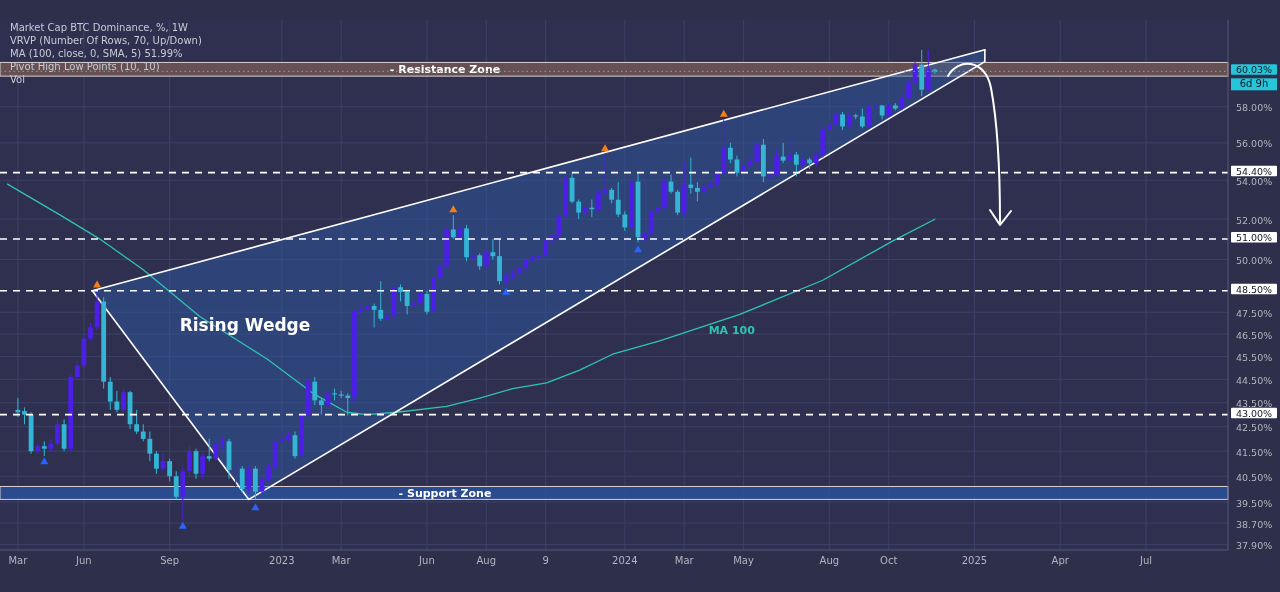 The width and height of the screenshot is (1280, 592). Describe the element at coordinates (1254, 108) in the screenshot. I see `y-tick-label: 58.00%` at that location.